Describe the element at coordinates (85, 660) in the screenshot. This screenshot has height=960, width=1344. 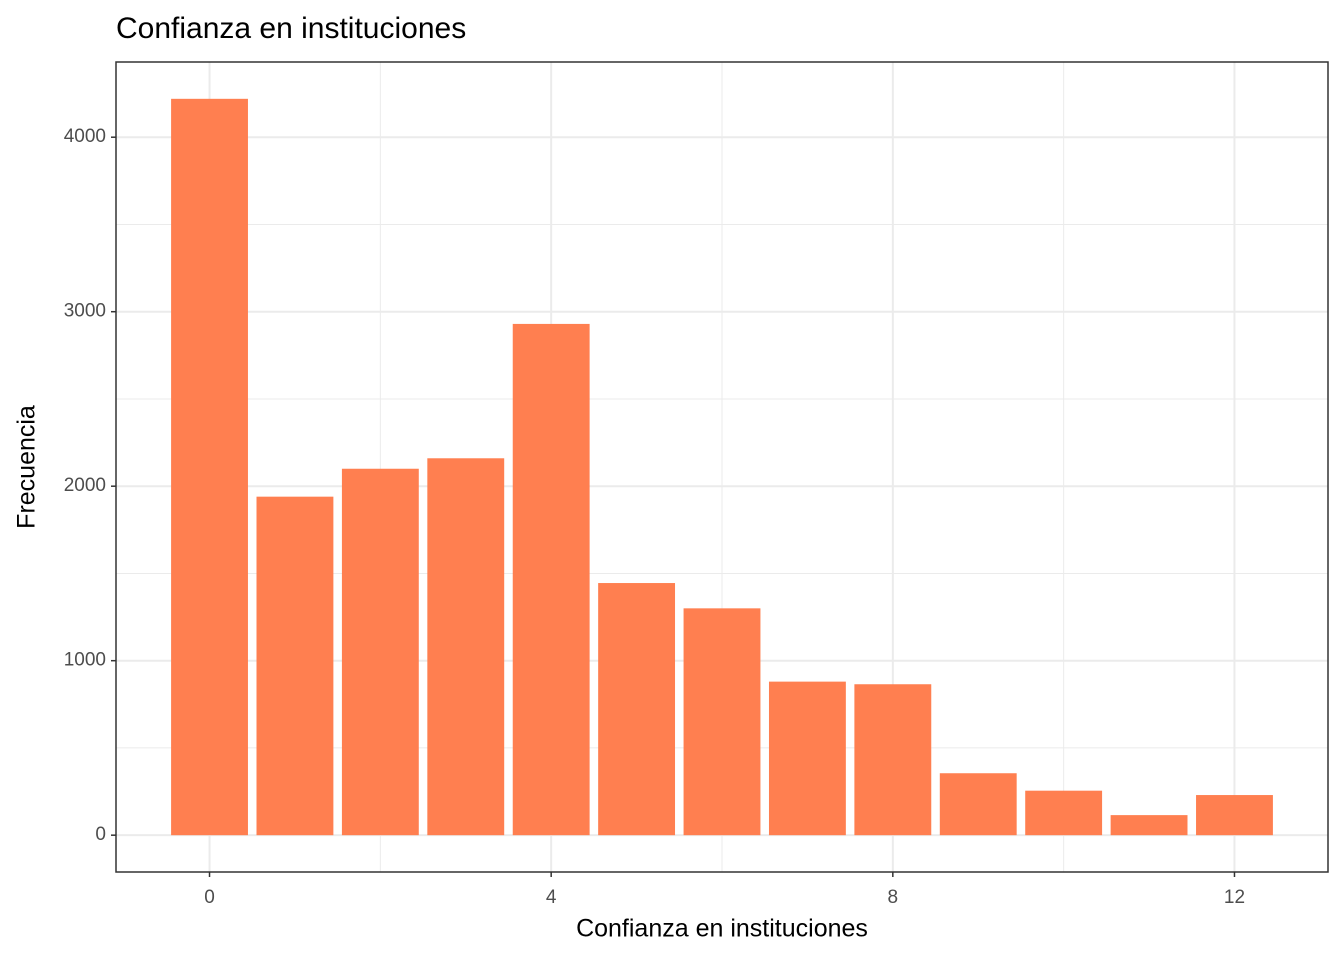
I see `y-tick-label: 1000` at that location.